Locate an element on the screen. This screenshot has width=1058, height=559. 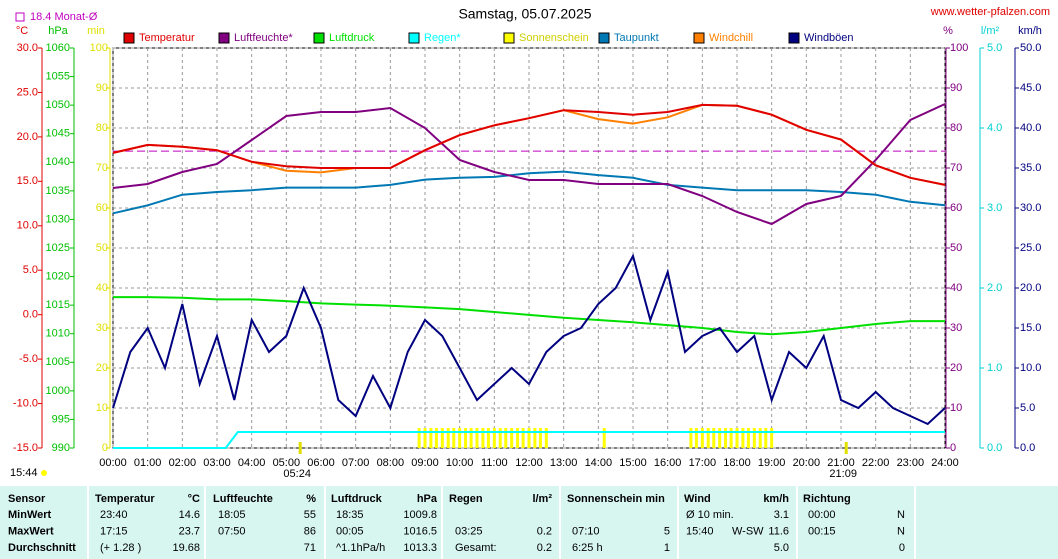
x-tick-label: 18:00 is located at coordinates (737, 463).